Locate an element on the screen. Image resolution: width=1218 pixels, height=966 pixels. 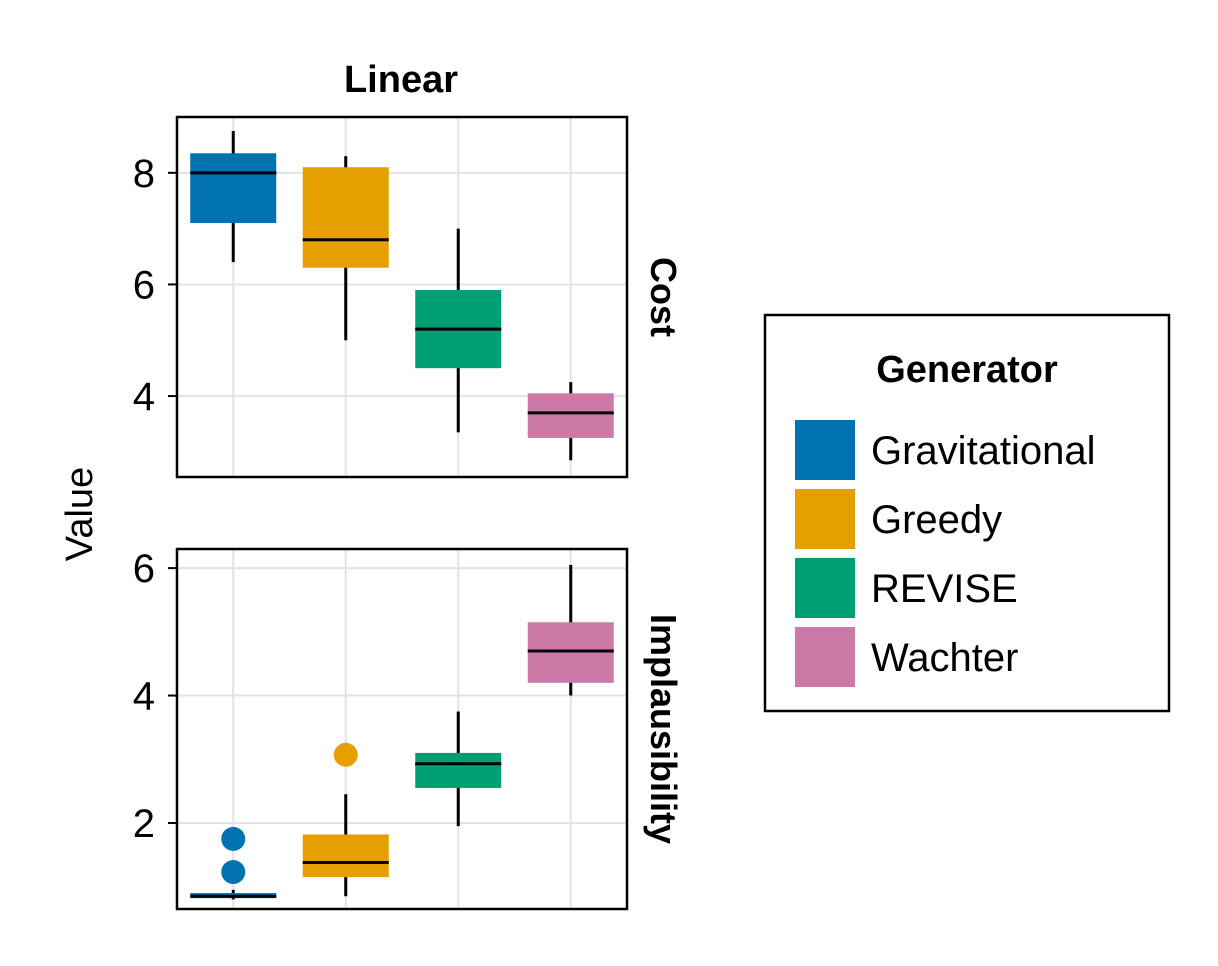
legend-item-greedy: Greedy is located at coordinates (898, 519).